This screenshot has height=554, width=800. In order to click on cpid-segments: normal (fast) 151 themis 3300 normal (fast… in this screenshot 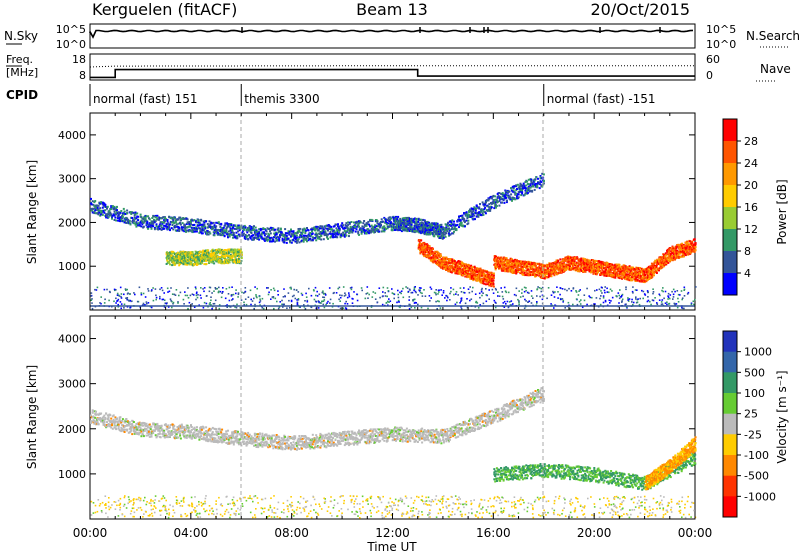, I will do `click(372, 95)`.